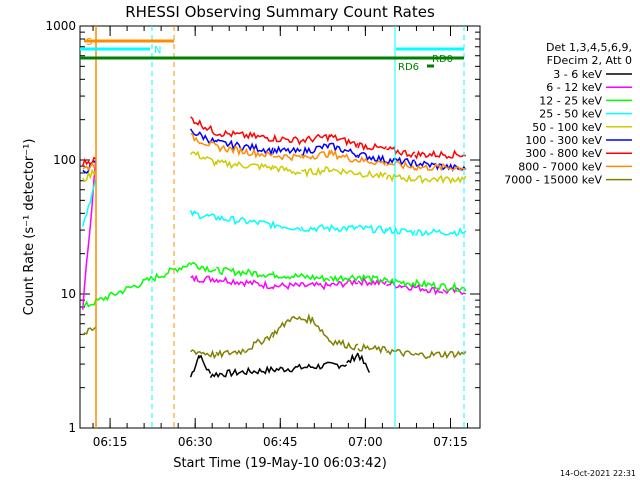  I want to click on y-axis-label: Count Rate (s⁻¹ detector⁻¹), so click(29, 227).